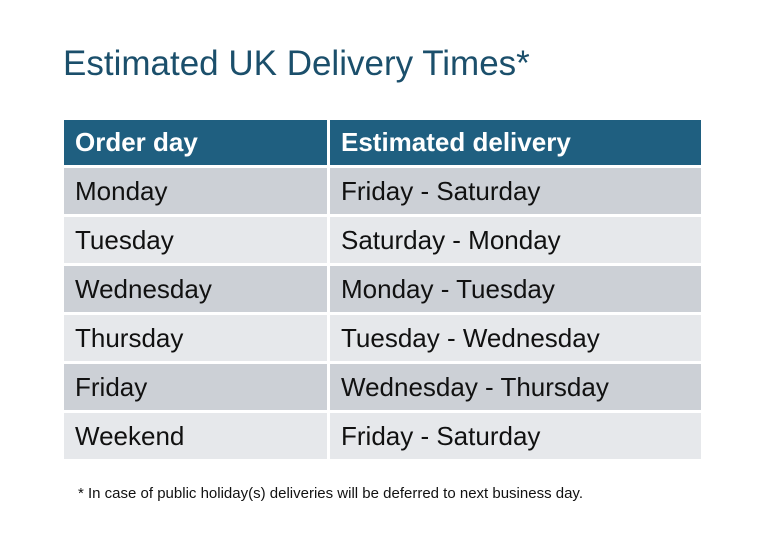 The image size is (769, 555). I want to click on table-cell-order-day: Tuesday, so click(195, 240).